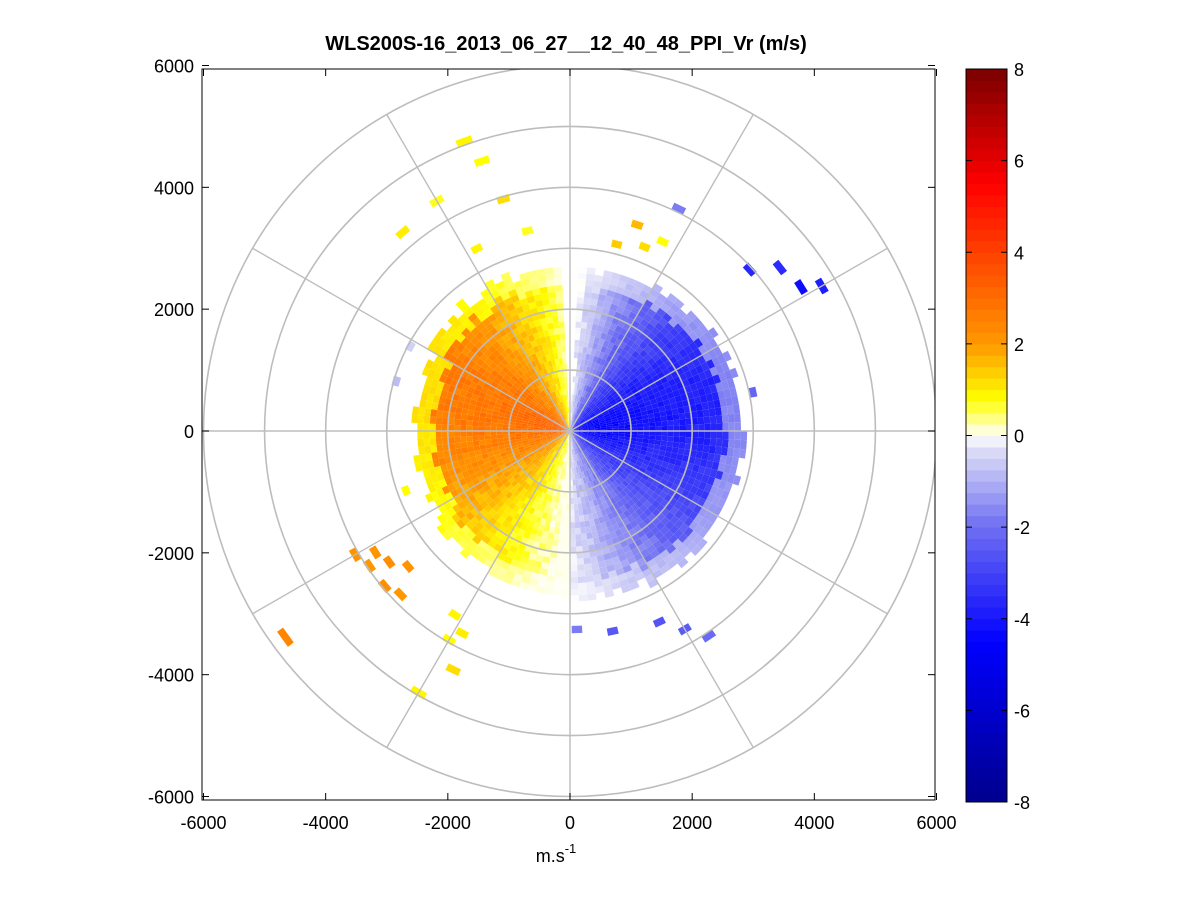  What do you see at coordinates (478, 273) in the screenshot?
I see `azimuth-spoke` at bounding box center [478, 273].